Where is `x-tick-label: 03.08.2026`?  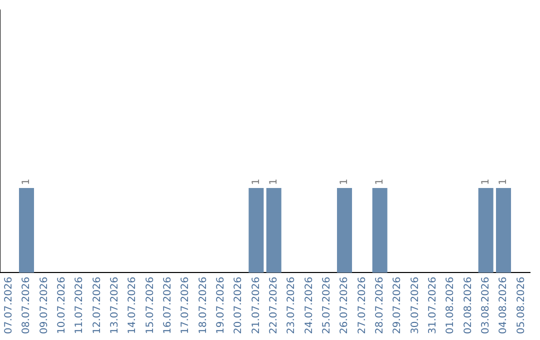 x-tick-label: 03.08.2026 is located at coordinates (486, 305).